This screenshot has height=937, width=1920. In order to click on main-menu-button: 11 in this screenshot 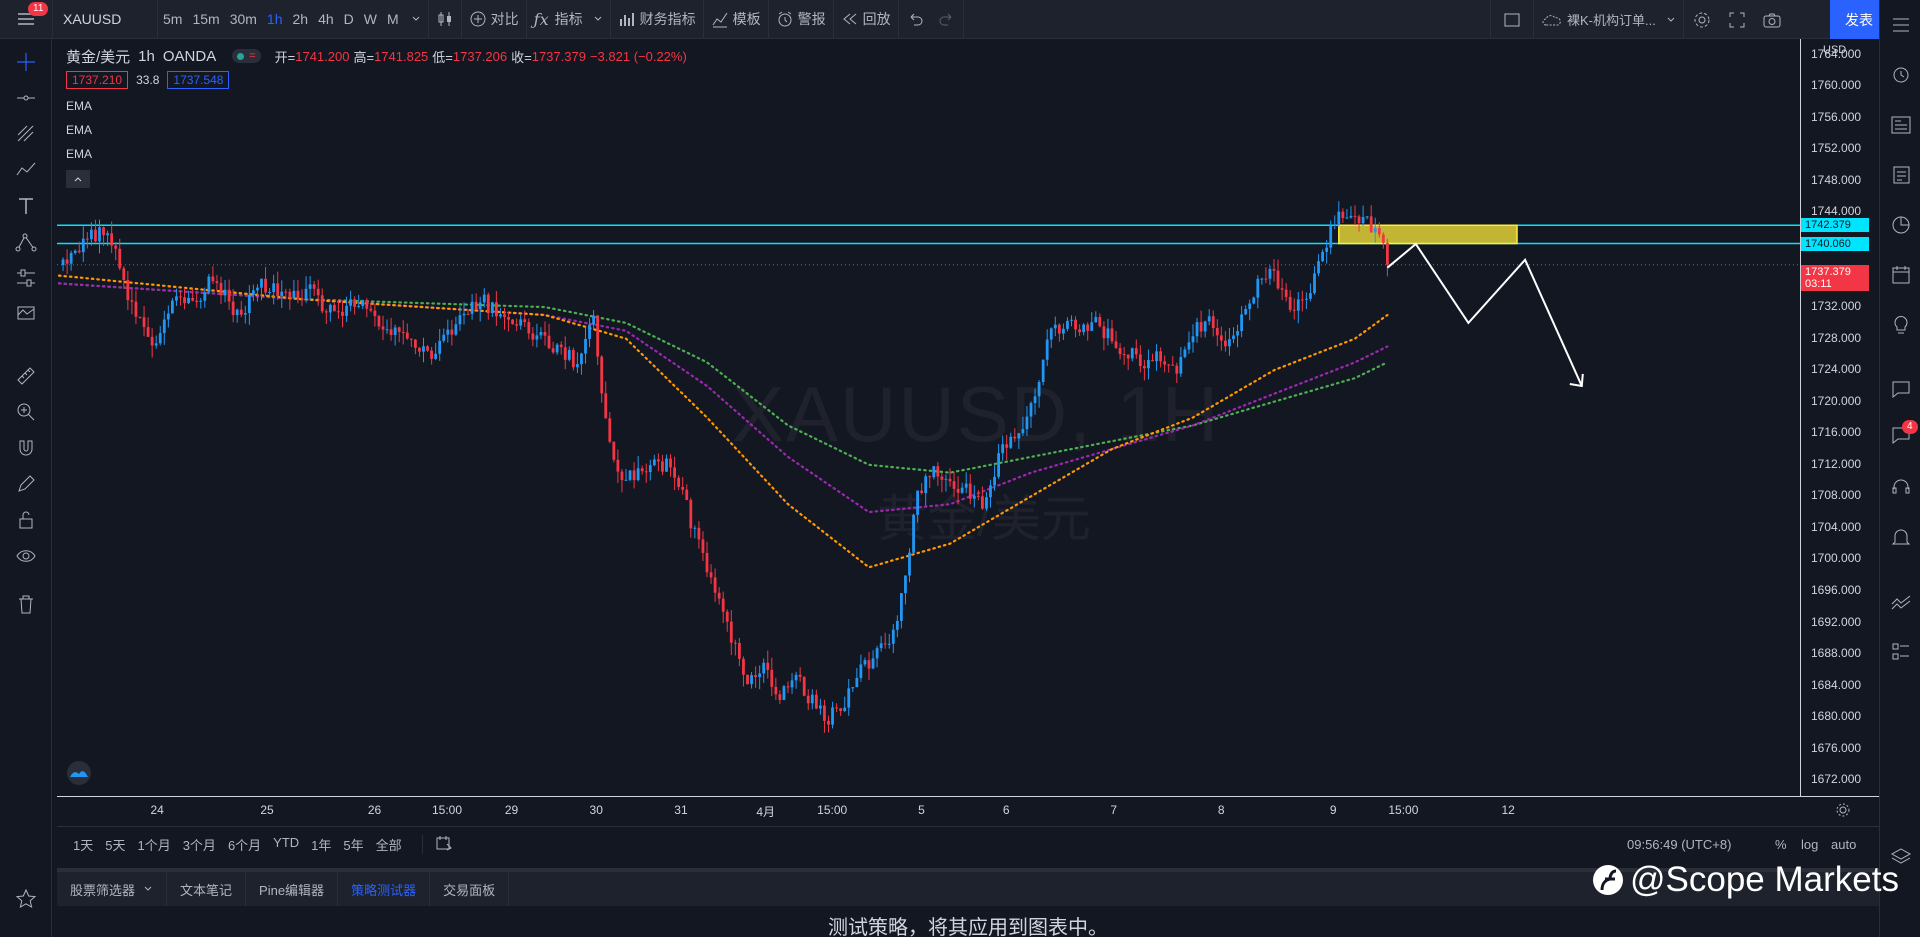, I will do `click(26, 19)`.